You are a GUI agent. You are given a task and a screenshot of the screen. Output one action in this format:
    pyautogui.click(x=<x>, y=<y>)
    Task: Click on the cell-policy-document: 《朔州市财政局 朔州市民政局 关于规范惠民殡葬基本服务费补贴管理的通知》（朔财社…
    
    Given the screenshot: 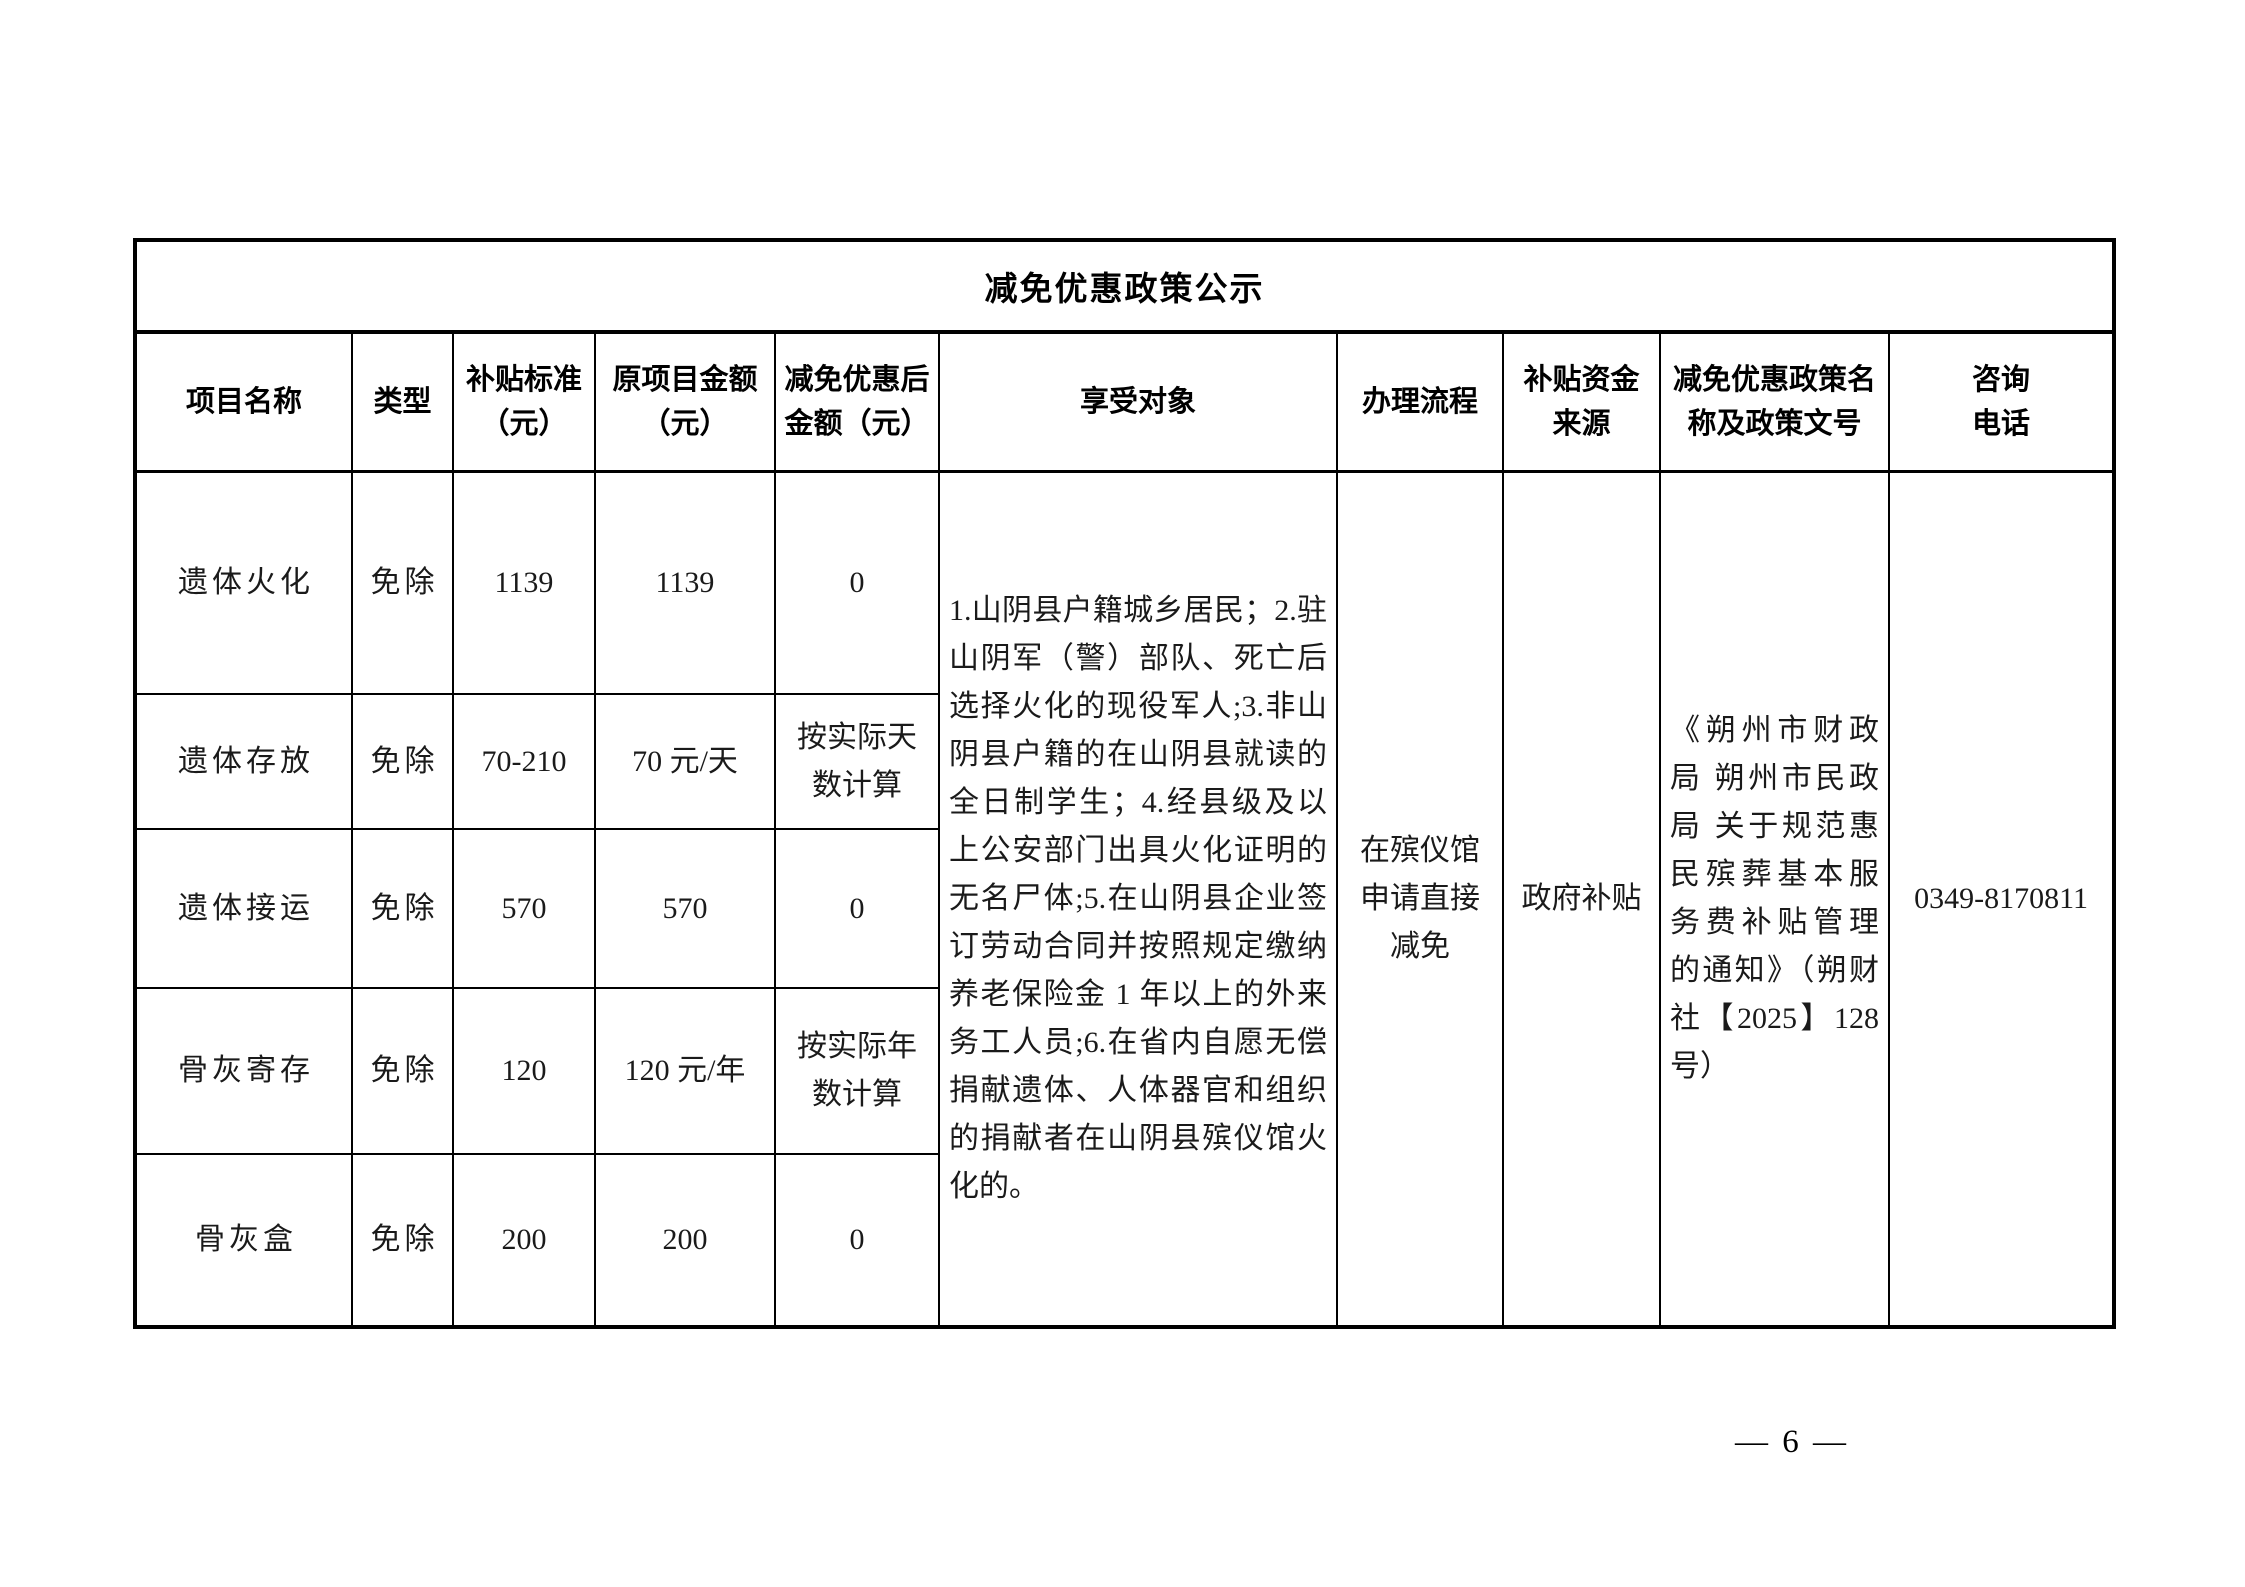 What is the action you would take?
    pyautogui.click(x=1774, y=899)
    